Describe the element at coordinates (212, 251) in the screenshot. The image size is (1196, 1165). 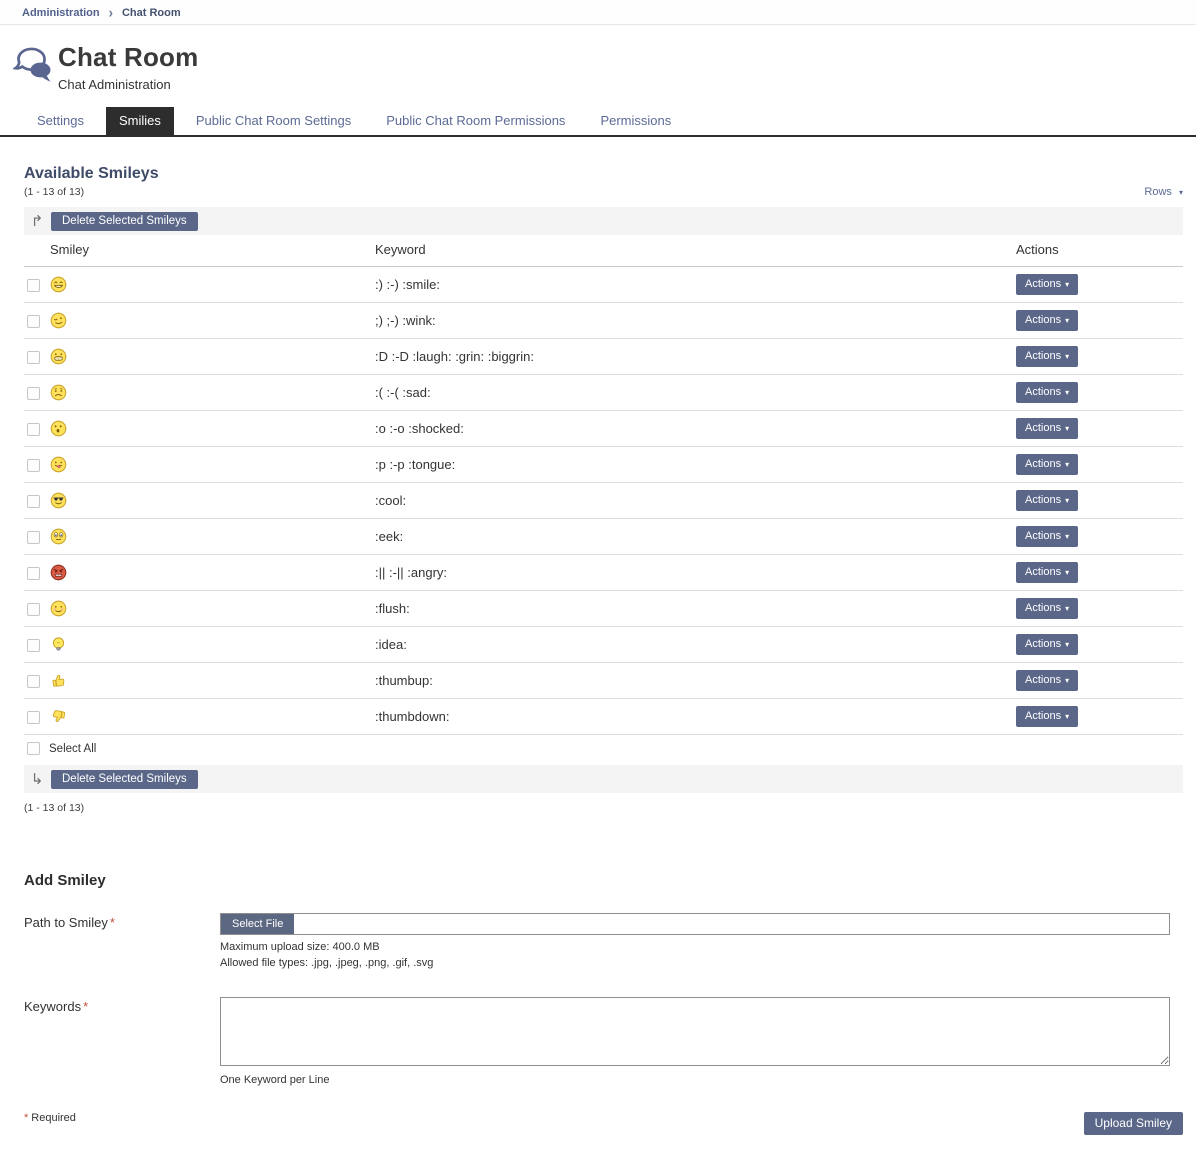
I see `column-header-smiley: Smiley` at that location.